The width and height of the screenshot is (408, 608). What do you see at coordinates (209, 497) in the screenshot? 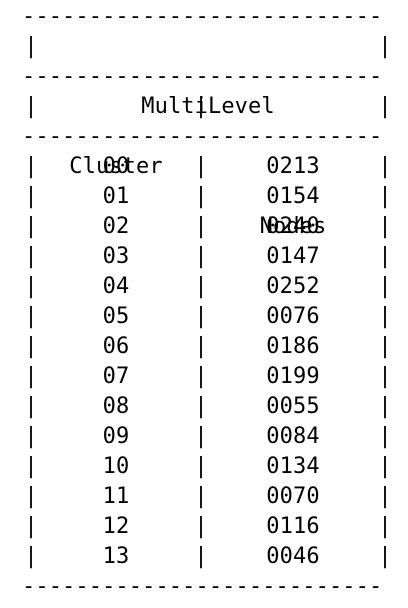
I see `table-row: | 11 | 0070 |` at bounding box center [209, 497].